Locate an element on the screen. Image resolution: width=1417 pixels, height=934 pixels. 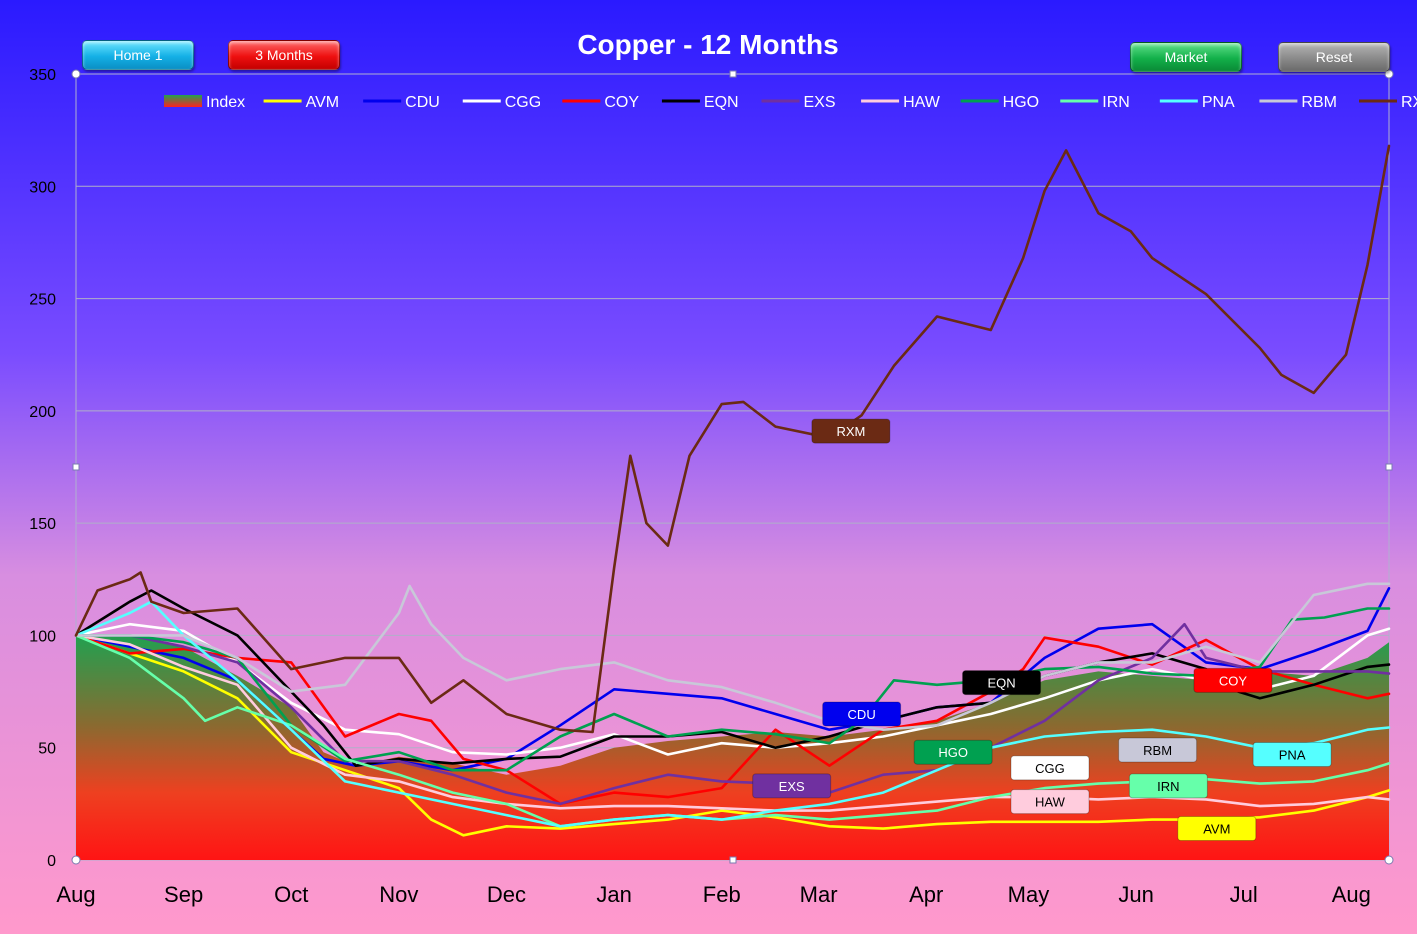
legend-label: HAW is located at coordinates (922, 102).